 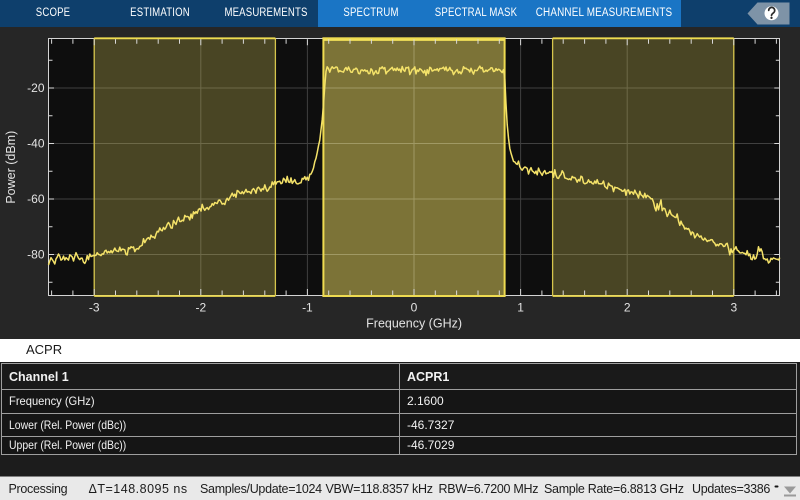 I want to click on svg-text: 2, so click(x=627, y=308).